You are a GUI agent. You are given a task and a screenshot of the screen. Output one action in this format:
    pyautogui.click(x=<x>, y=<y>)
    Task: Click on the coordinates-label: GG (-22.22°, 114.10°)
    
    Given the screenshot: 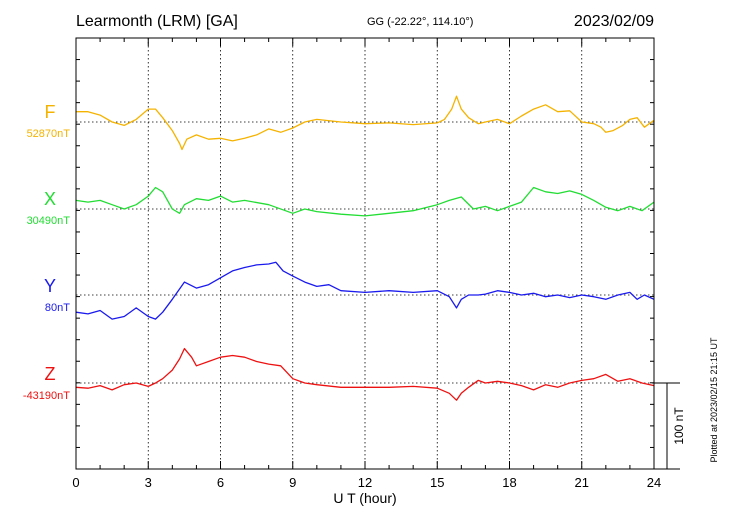 What is the action you would take?
    pyautogui.click(x=420, y=22)
    